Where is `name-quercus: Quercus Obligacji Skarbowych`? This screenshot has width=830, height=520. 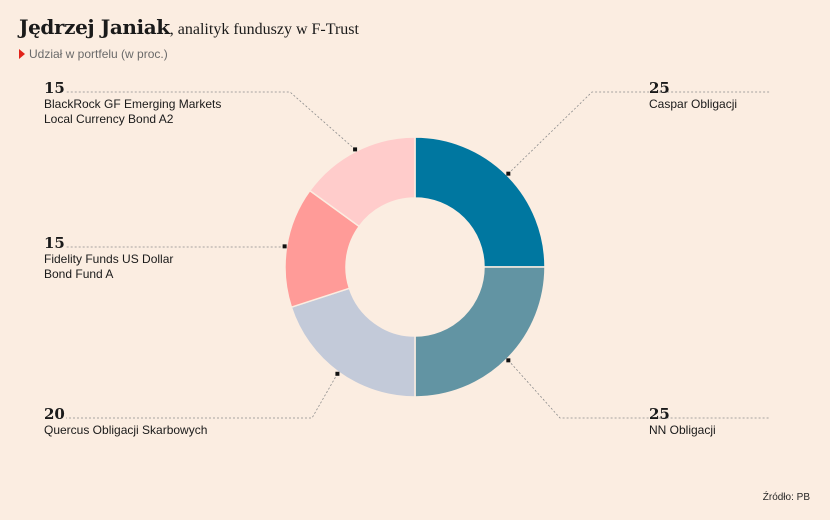 name-quercus: Quercus Obligacji Skarbowych is located at coordinates (126, 430).